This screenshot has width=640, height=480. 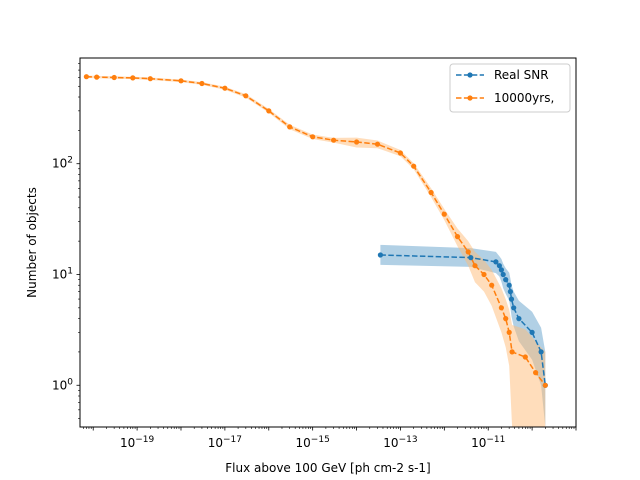 What do you see at coordinates (62, 273) in the screenshot?
I see `y-tick-label-1: 101` at bounding box center [62, 273].